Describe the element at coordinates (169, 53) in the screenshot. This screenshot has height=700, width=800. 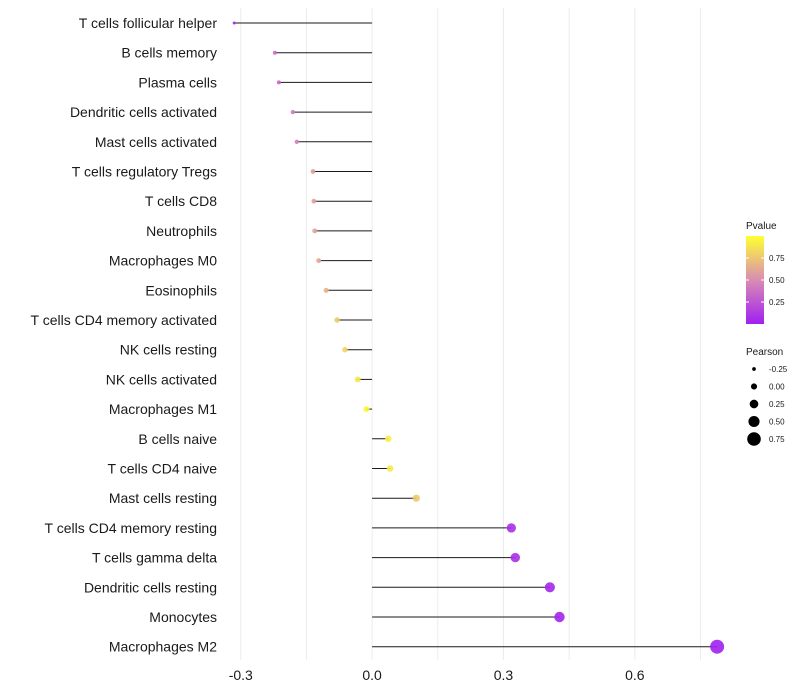
I see `category-label-b-cells-memory: B cells memory` at that location.